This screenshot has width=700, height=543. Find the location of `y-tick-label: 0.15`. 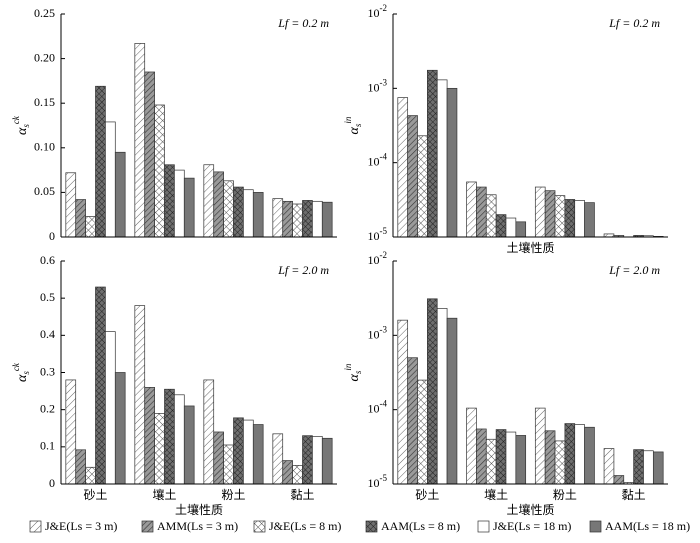

y-tick-label: 0.15 is located at coordinates (44, 102).